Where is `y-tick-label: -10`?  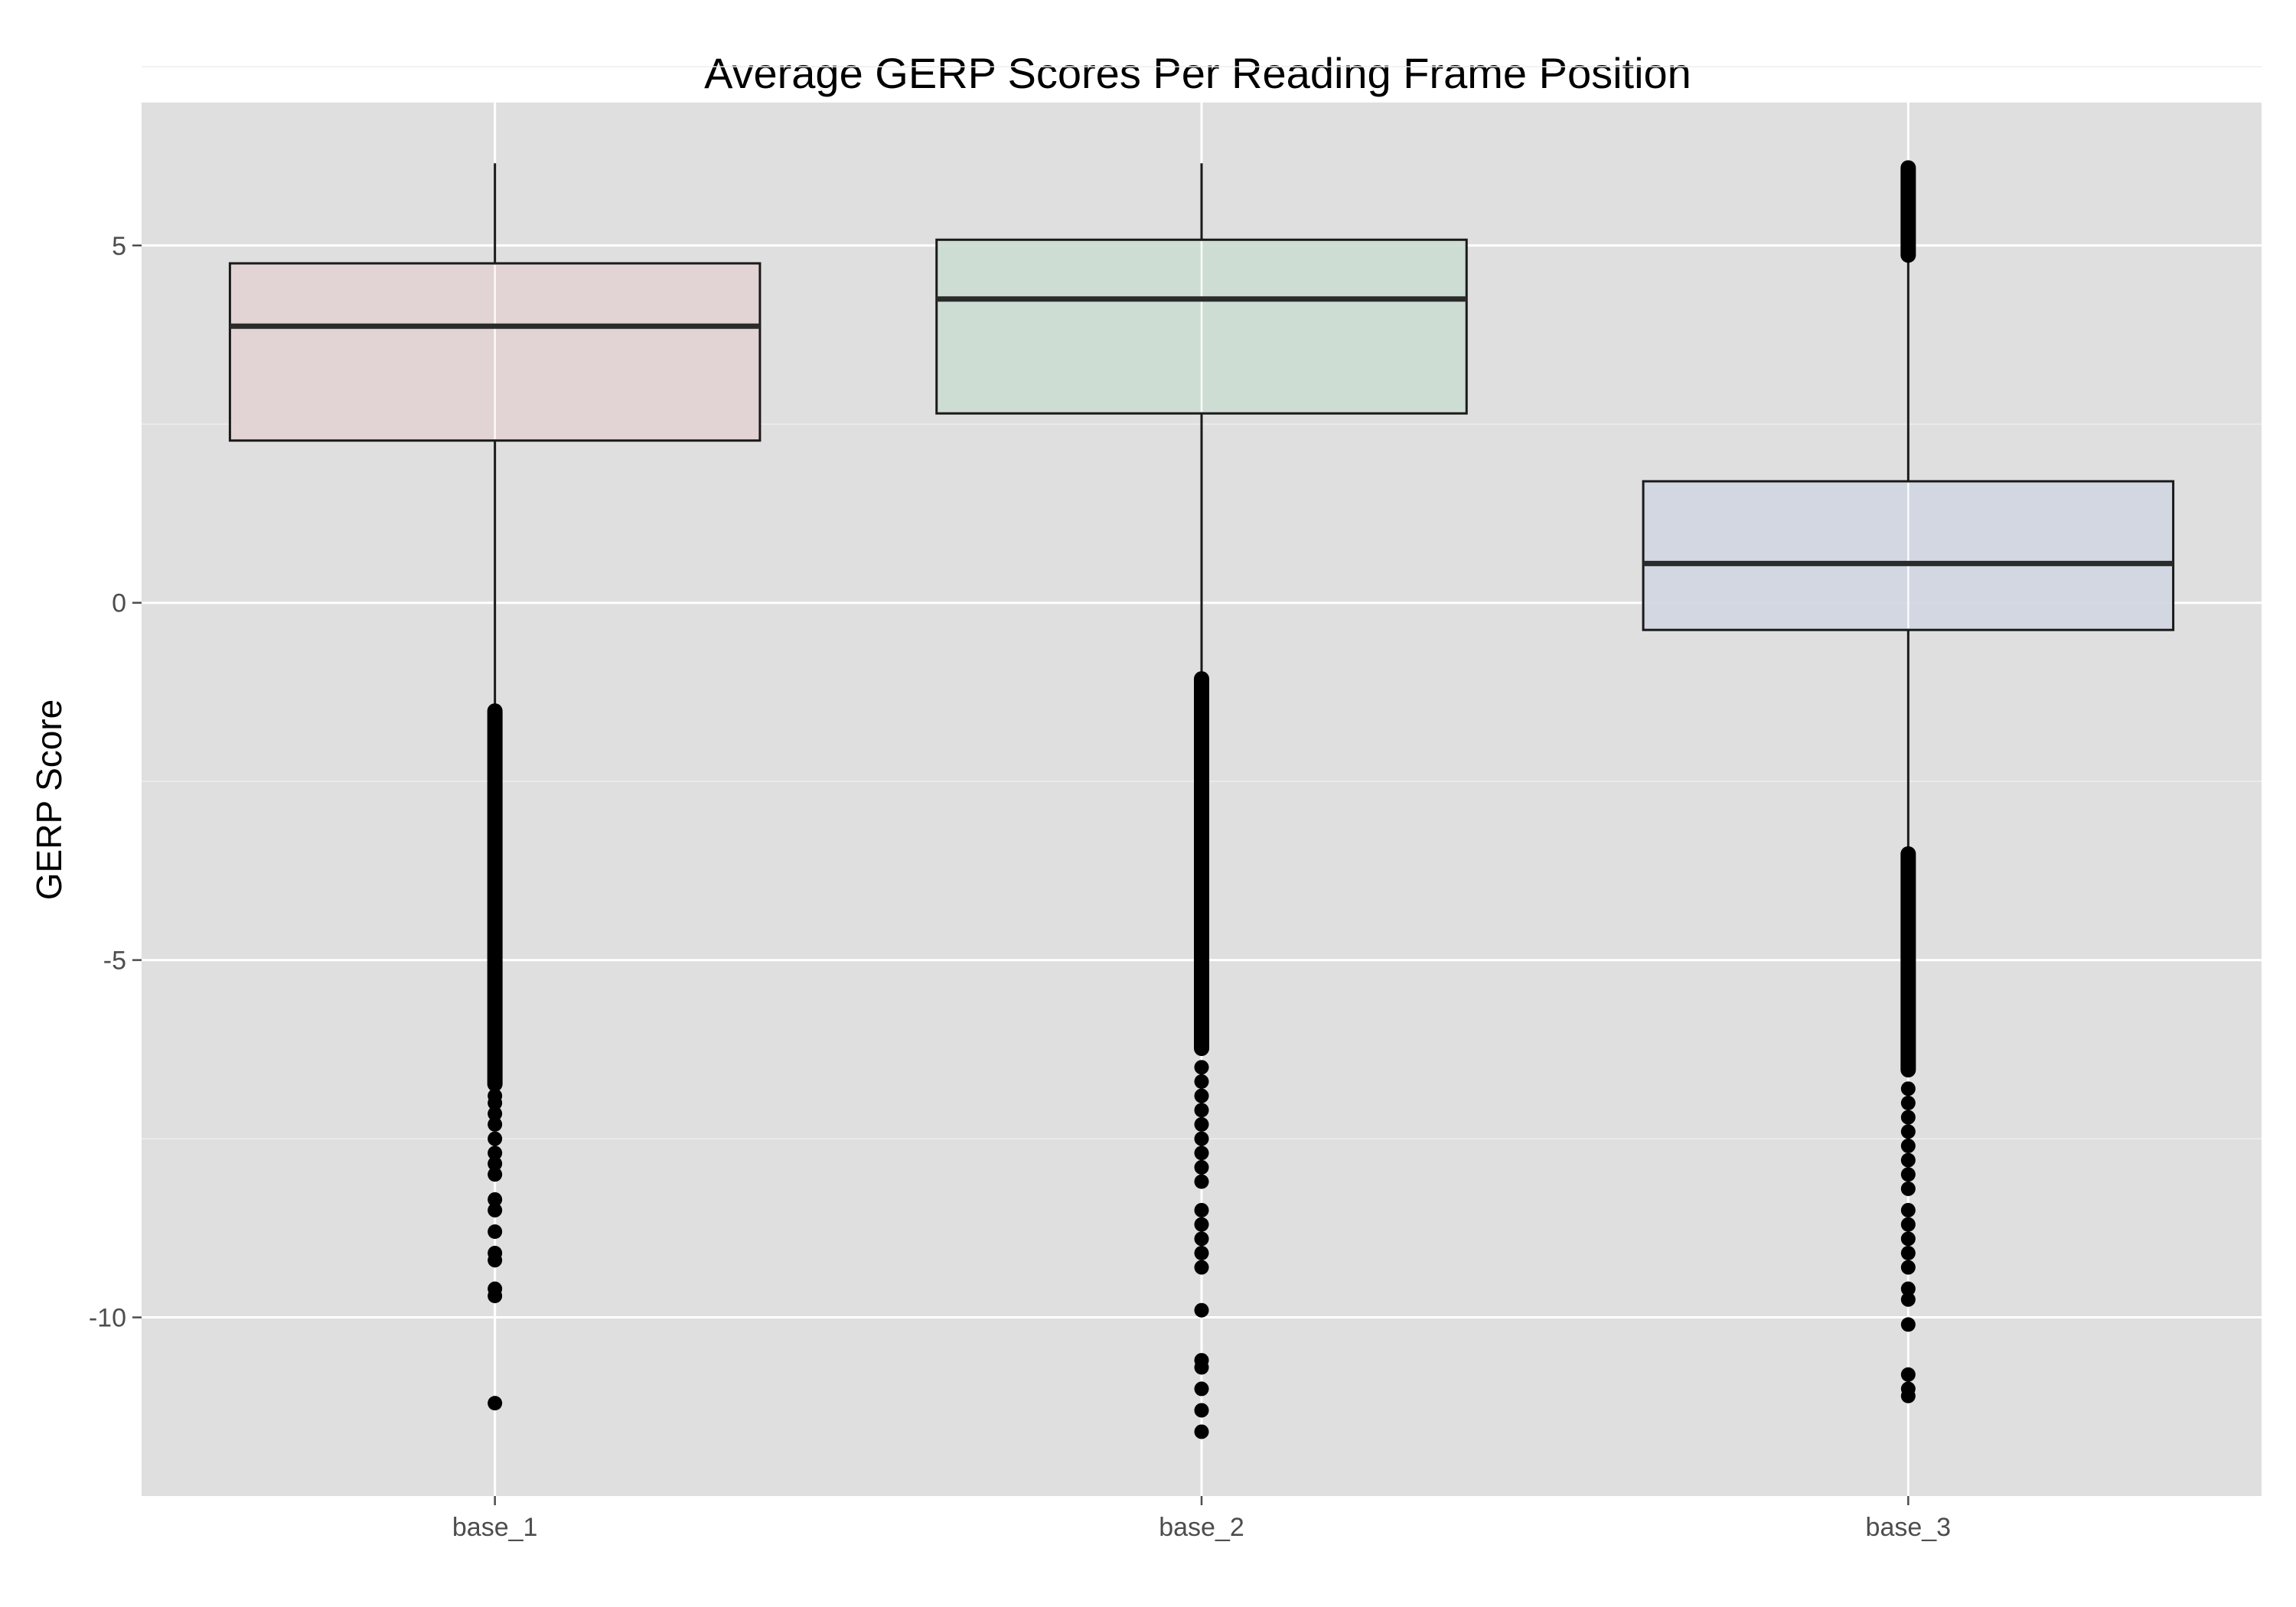 y-tick-label: -10 is located at coordinates (107, 1318).